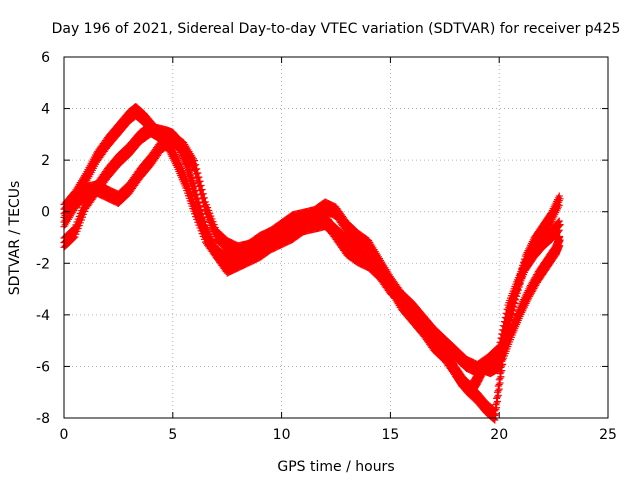  I want to click on y-tick-label: -2, so click(43, 264).